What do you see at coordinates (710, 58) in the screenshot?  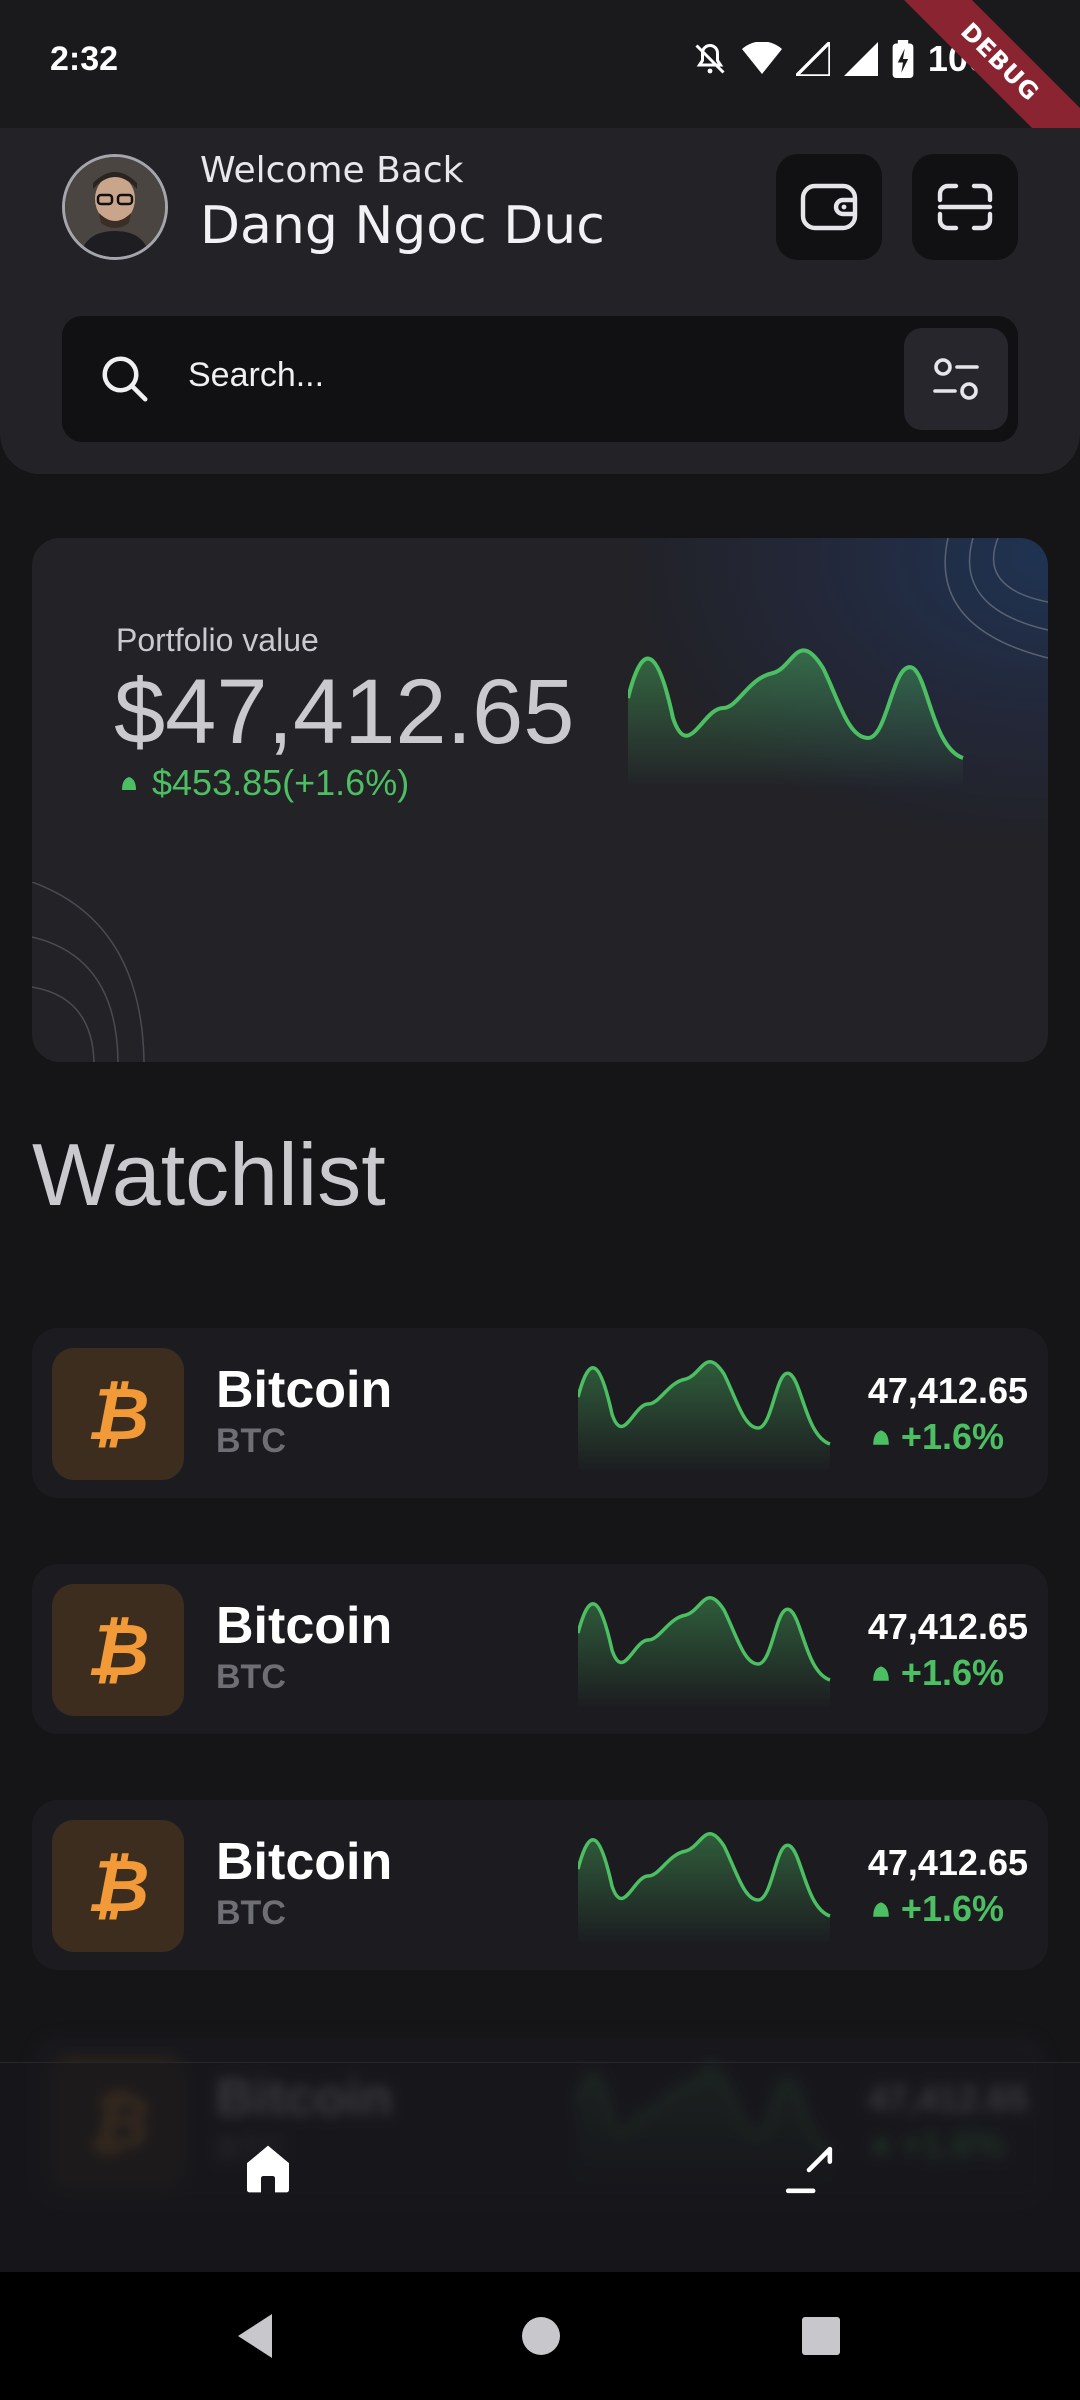 I see `notifications-off-icon` at bounding box center [710, 58].